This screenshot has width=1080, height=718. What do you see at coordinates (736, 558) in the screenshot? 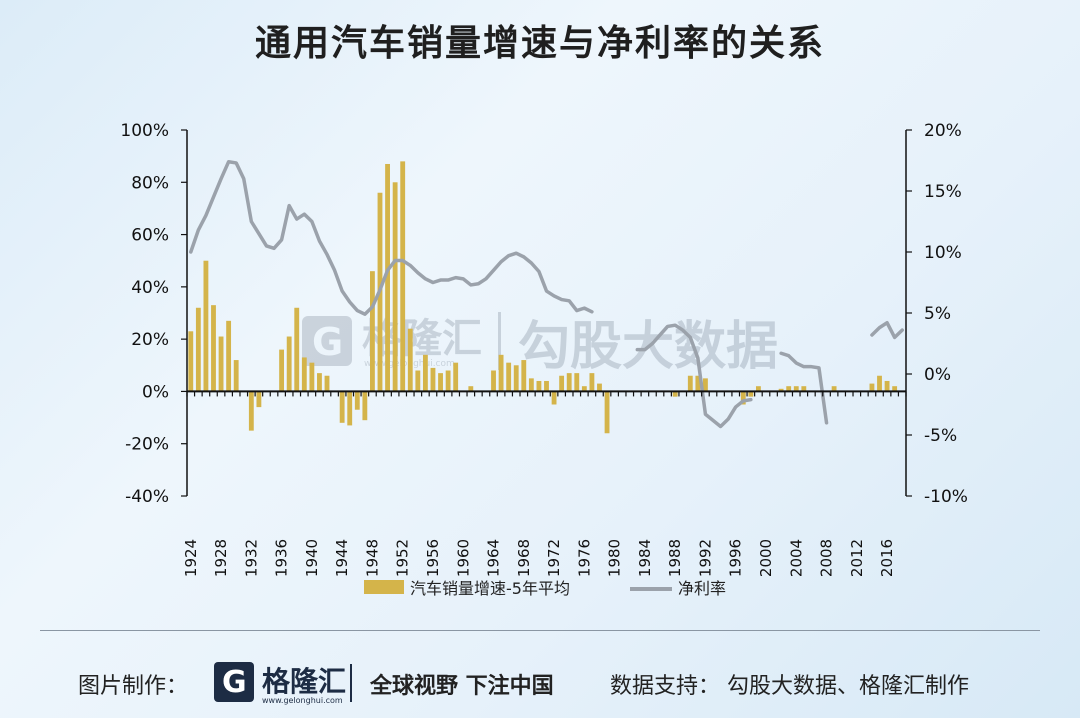
I see `x-tick-label: 1996` at bounding box center [736, 558].